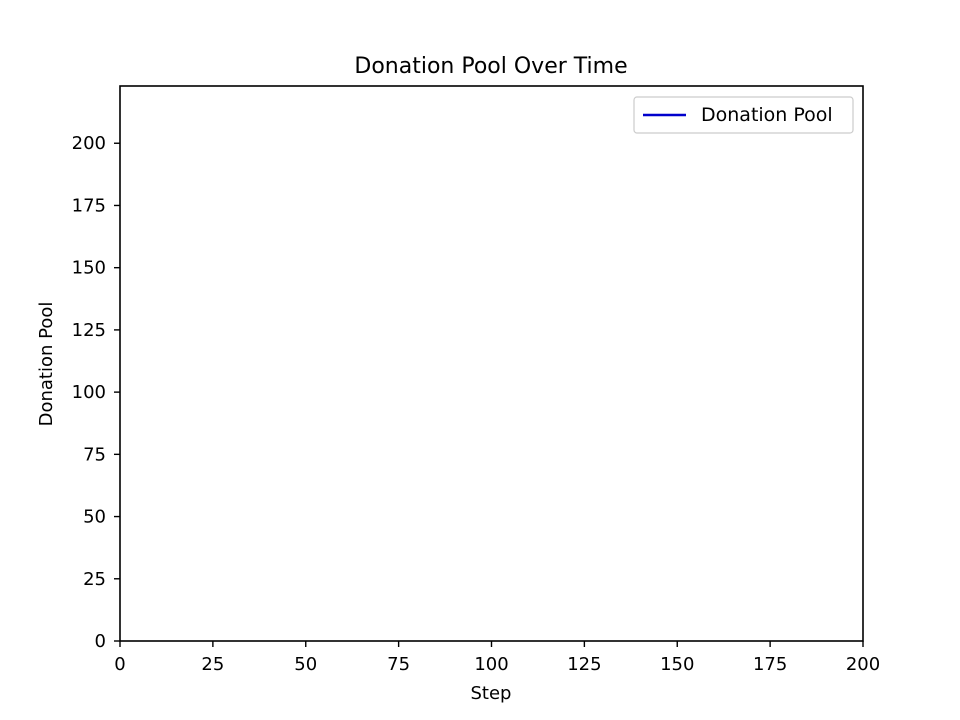  I want to click on y-axis-label: Donation Pool, so click(46, 364).